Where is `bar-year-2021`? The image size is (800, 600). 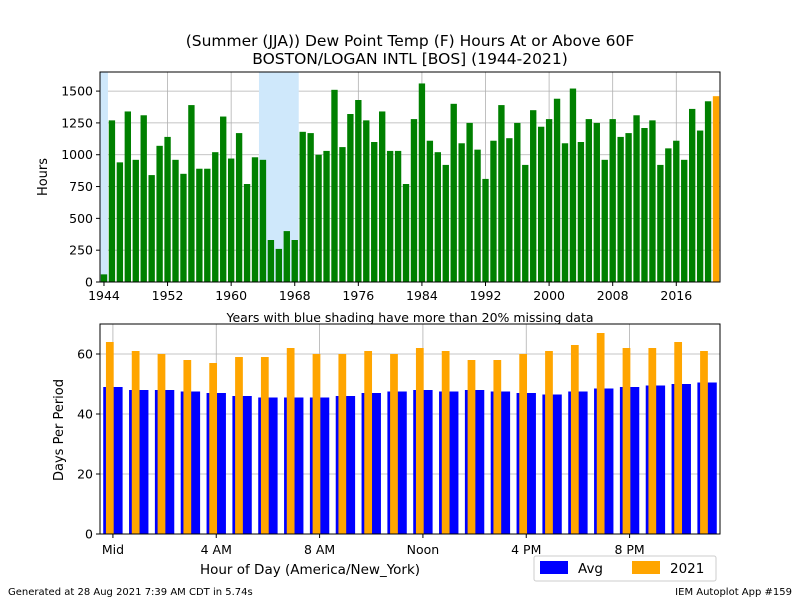 bar-year-2021 is located at coordinates (716, 189).